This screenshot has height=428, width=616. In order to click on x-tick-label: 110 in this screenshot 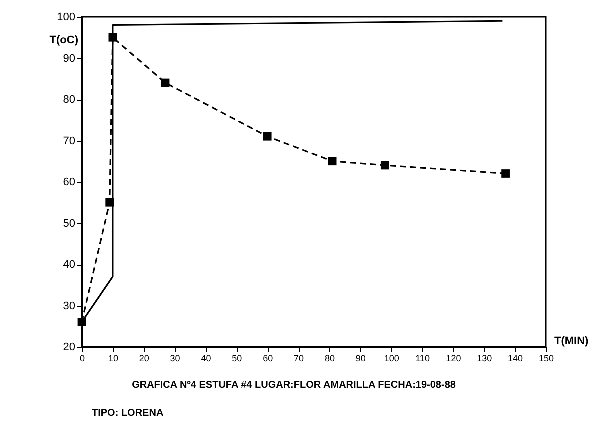, I will do `click(423, 359)`.